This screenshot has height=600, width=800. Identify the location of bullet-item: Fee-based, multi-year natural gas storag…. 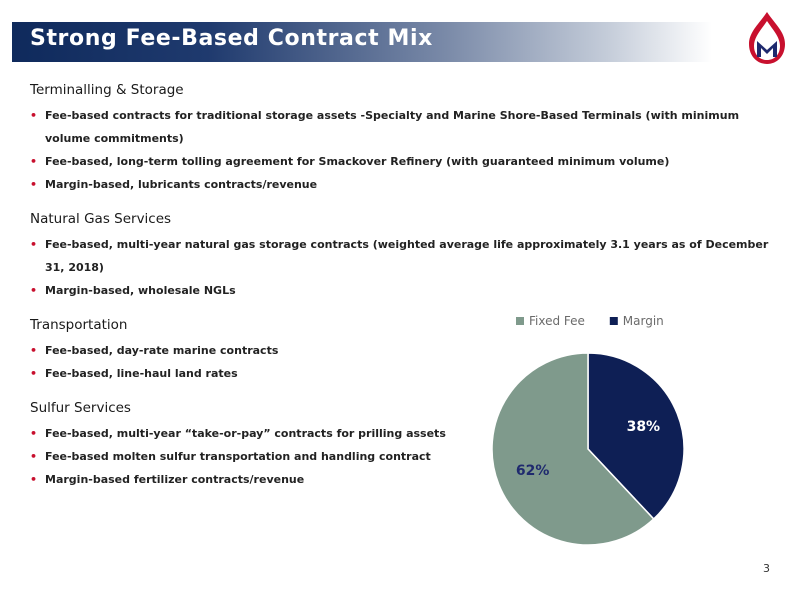
(400, 256).